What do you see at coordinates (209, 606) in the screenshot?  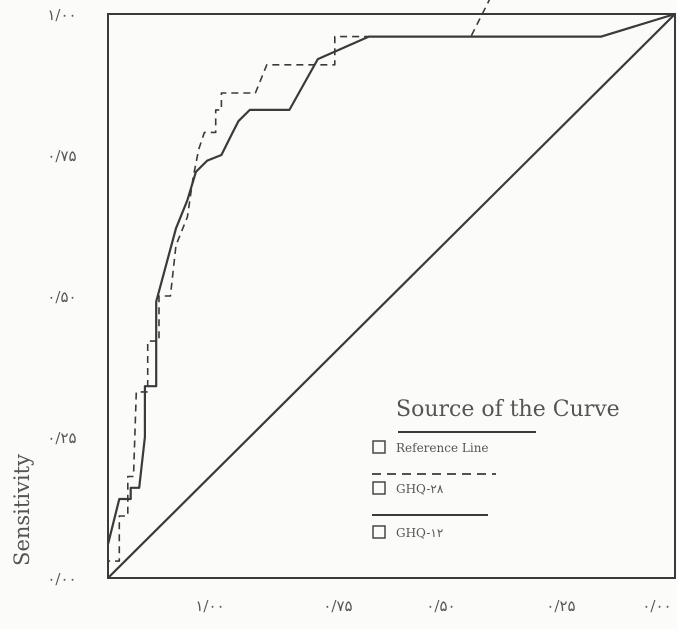 I see `x-tick-label: ۱/۰۰` at bounding box center [209, 606].